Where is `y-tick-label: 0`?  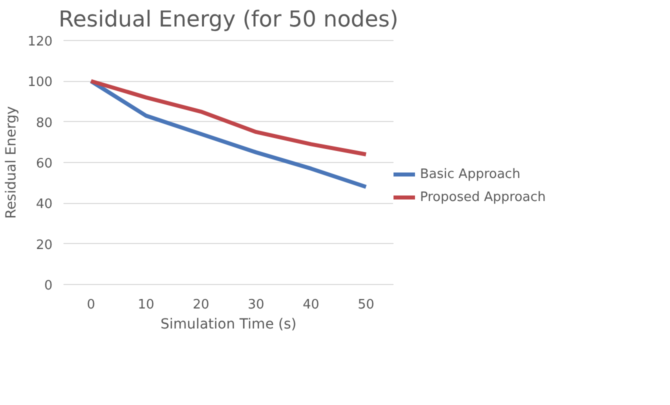
y-tick-label: 0 is located at coordinates (48, 286).